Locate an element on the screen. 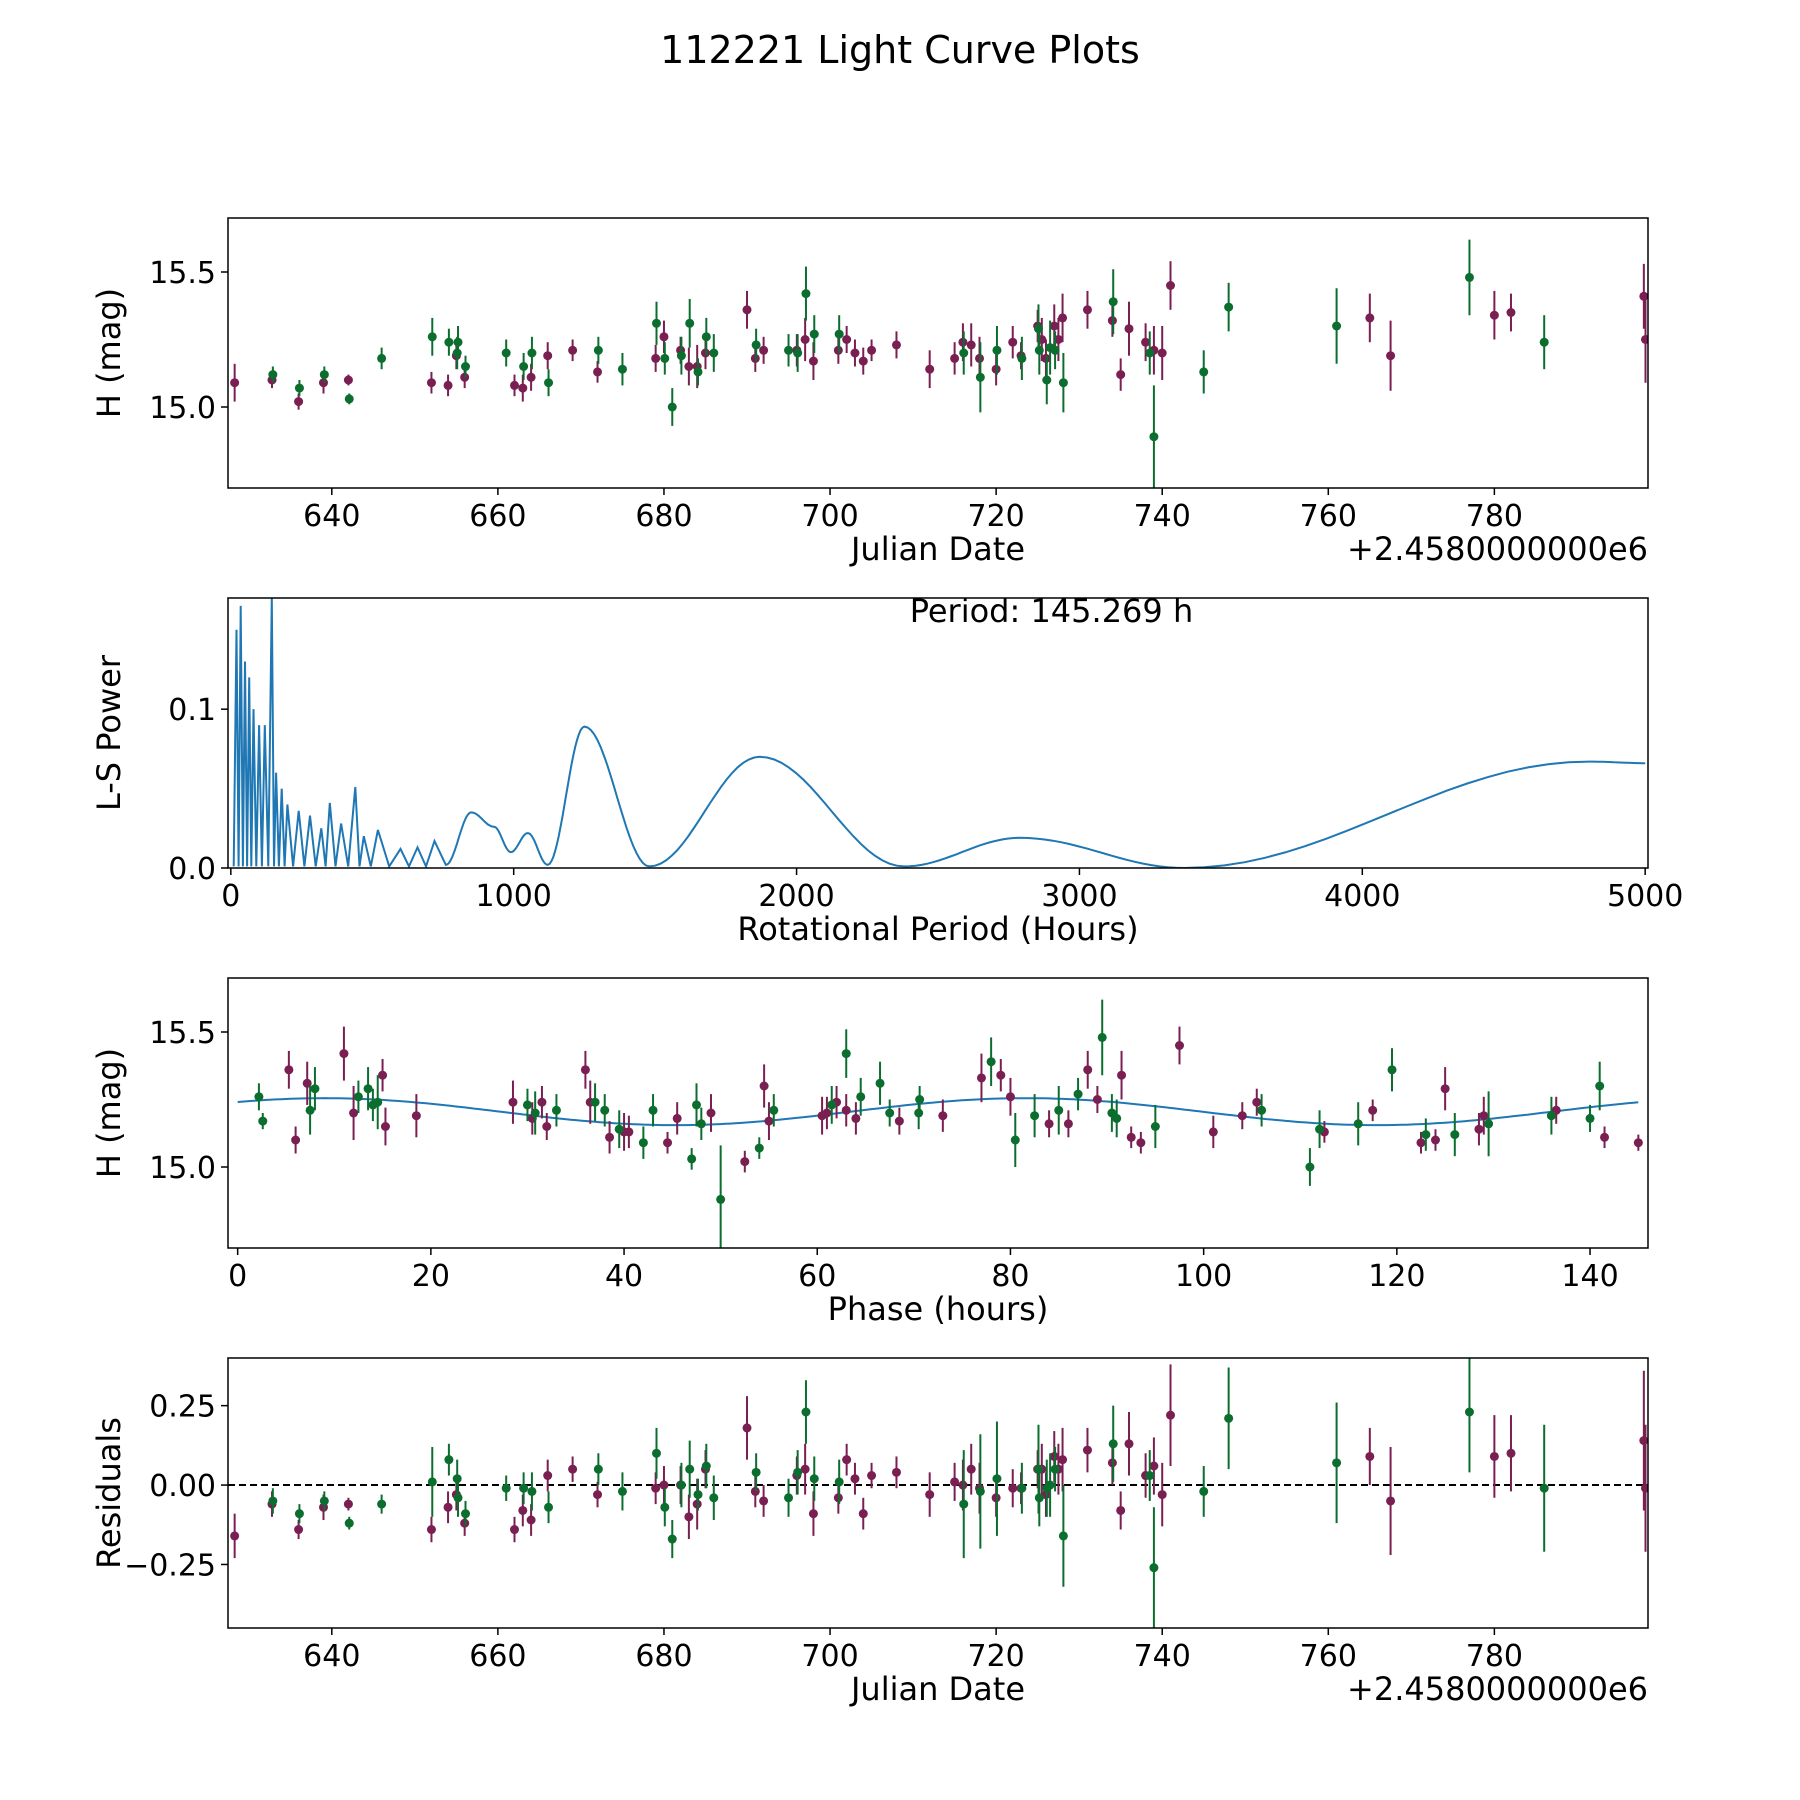 Image resolution: width=1800 pixels, height=1800 pixels. periodogram-plot-area is located at coordinates (939, 733).